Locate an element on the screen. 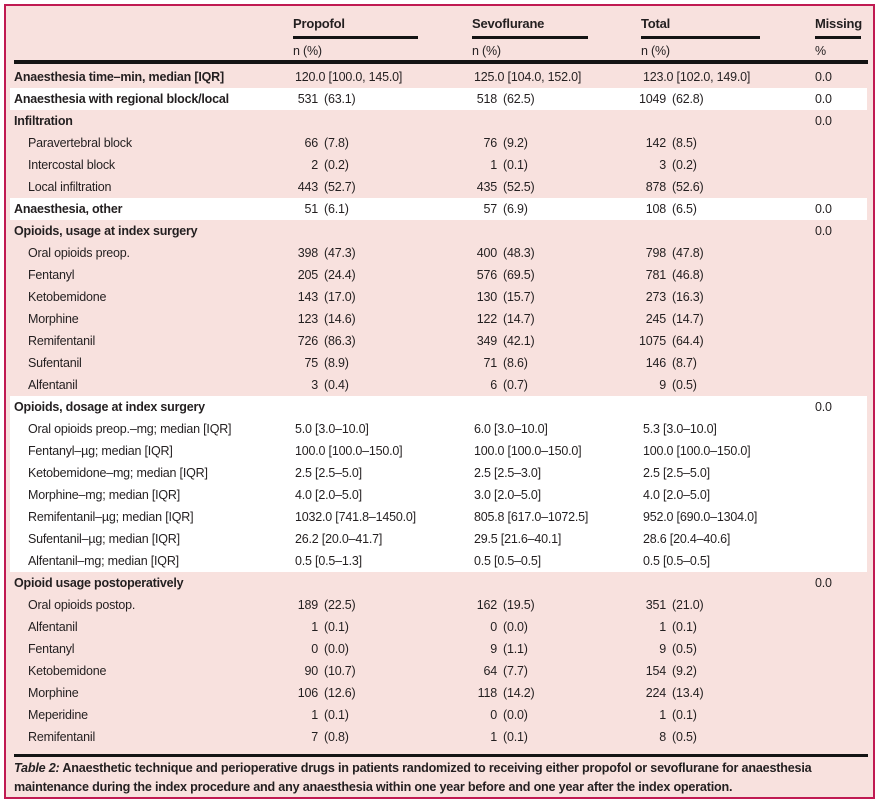 The image size is (881, 805). cell-percent: (19.5) is located at coordinates (519, 605).